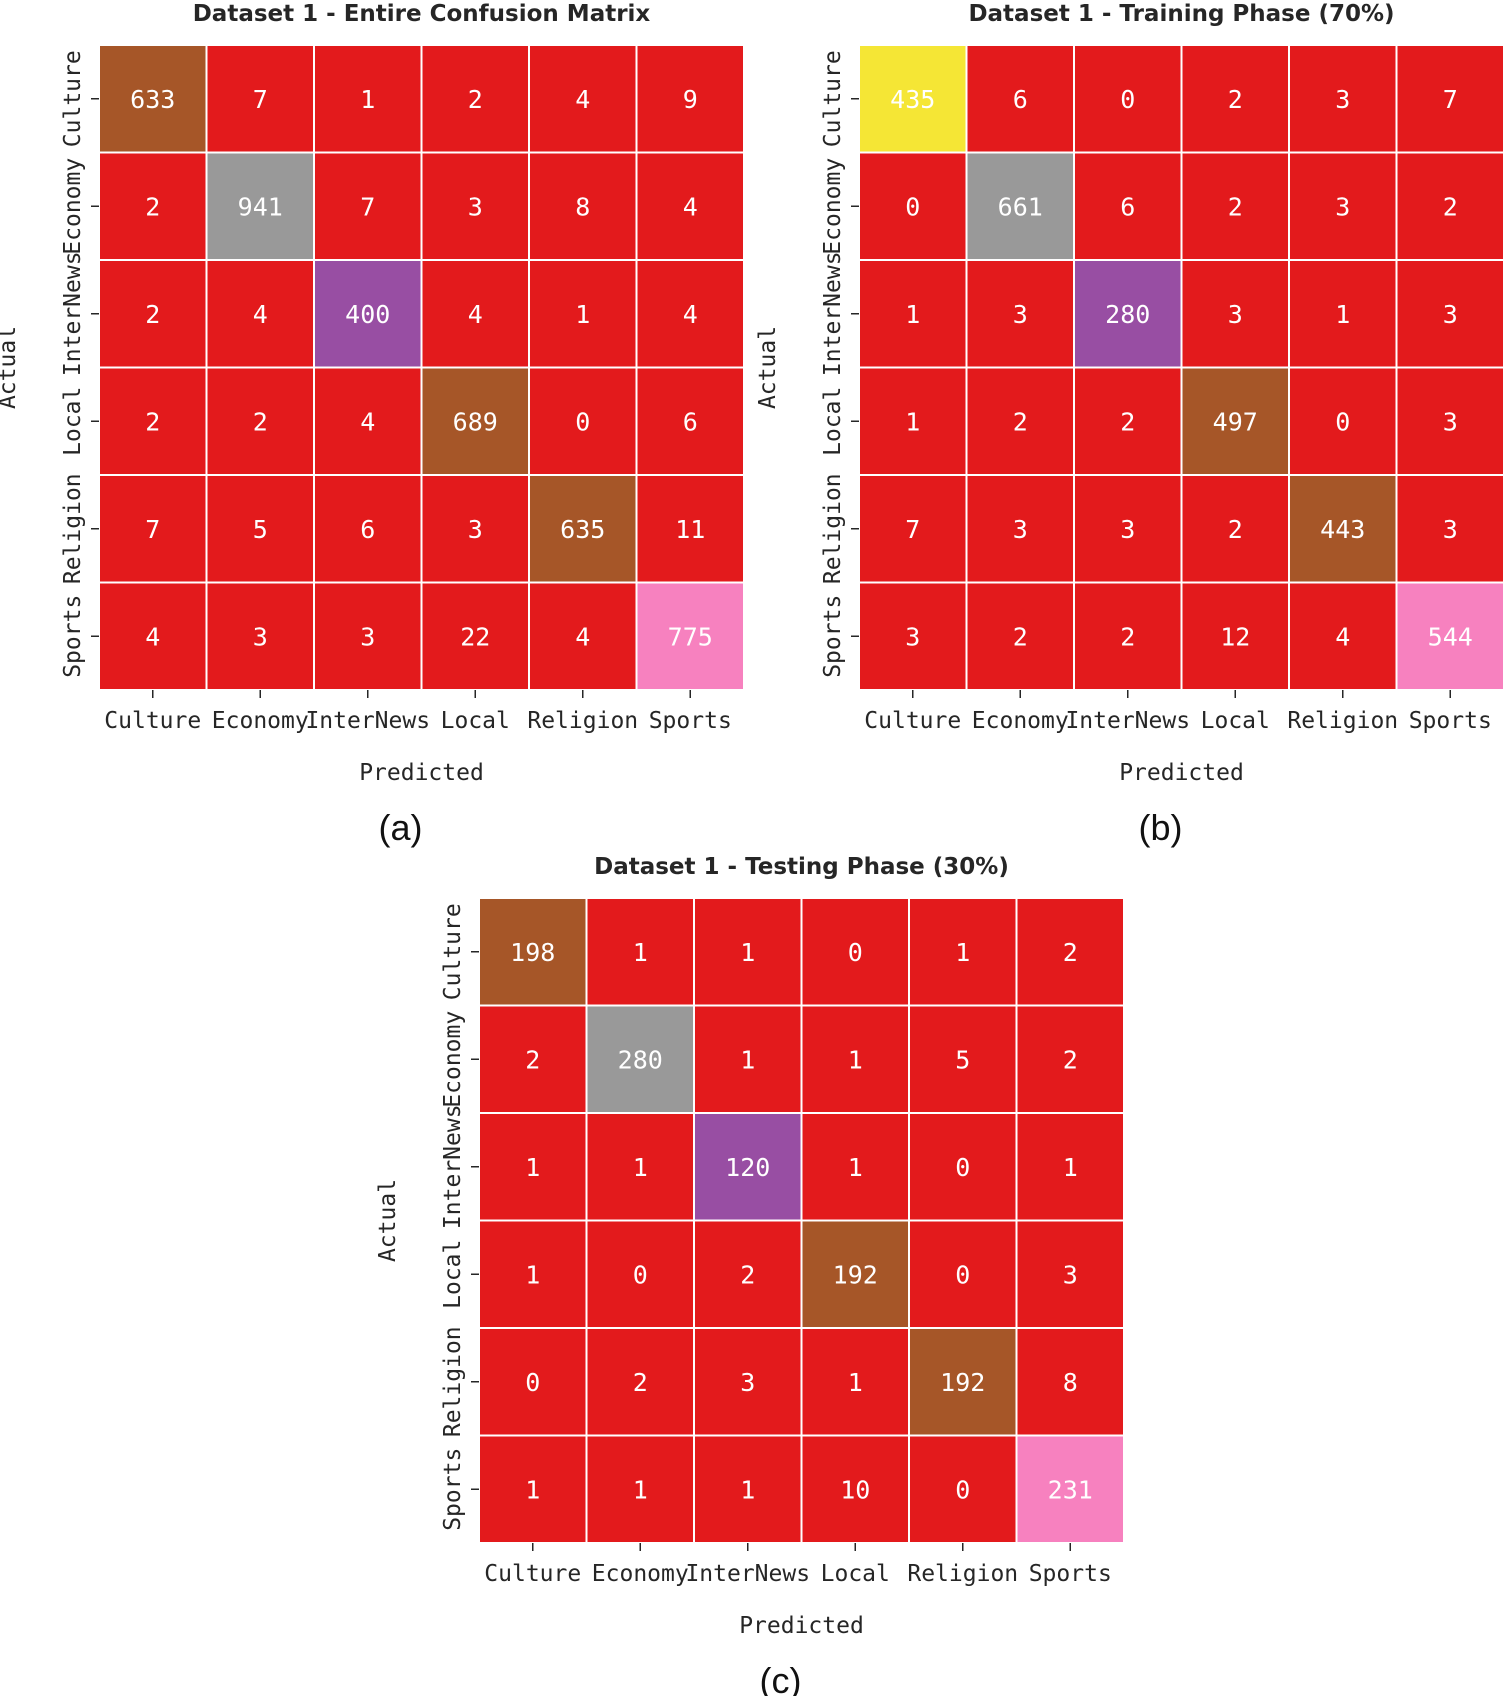 The image size is (1505, 1696). What do you see at coordinates (475, 421) in the screenshot?
I see `cell-value-label: 689` at bounding box center [475, 421].